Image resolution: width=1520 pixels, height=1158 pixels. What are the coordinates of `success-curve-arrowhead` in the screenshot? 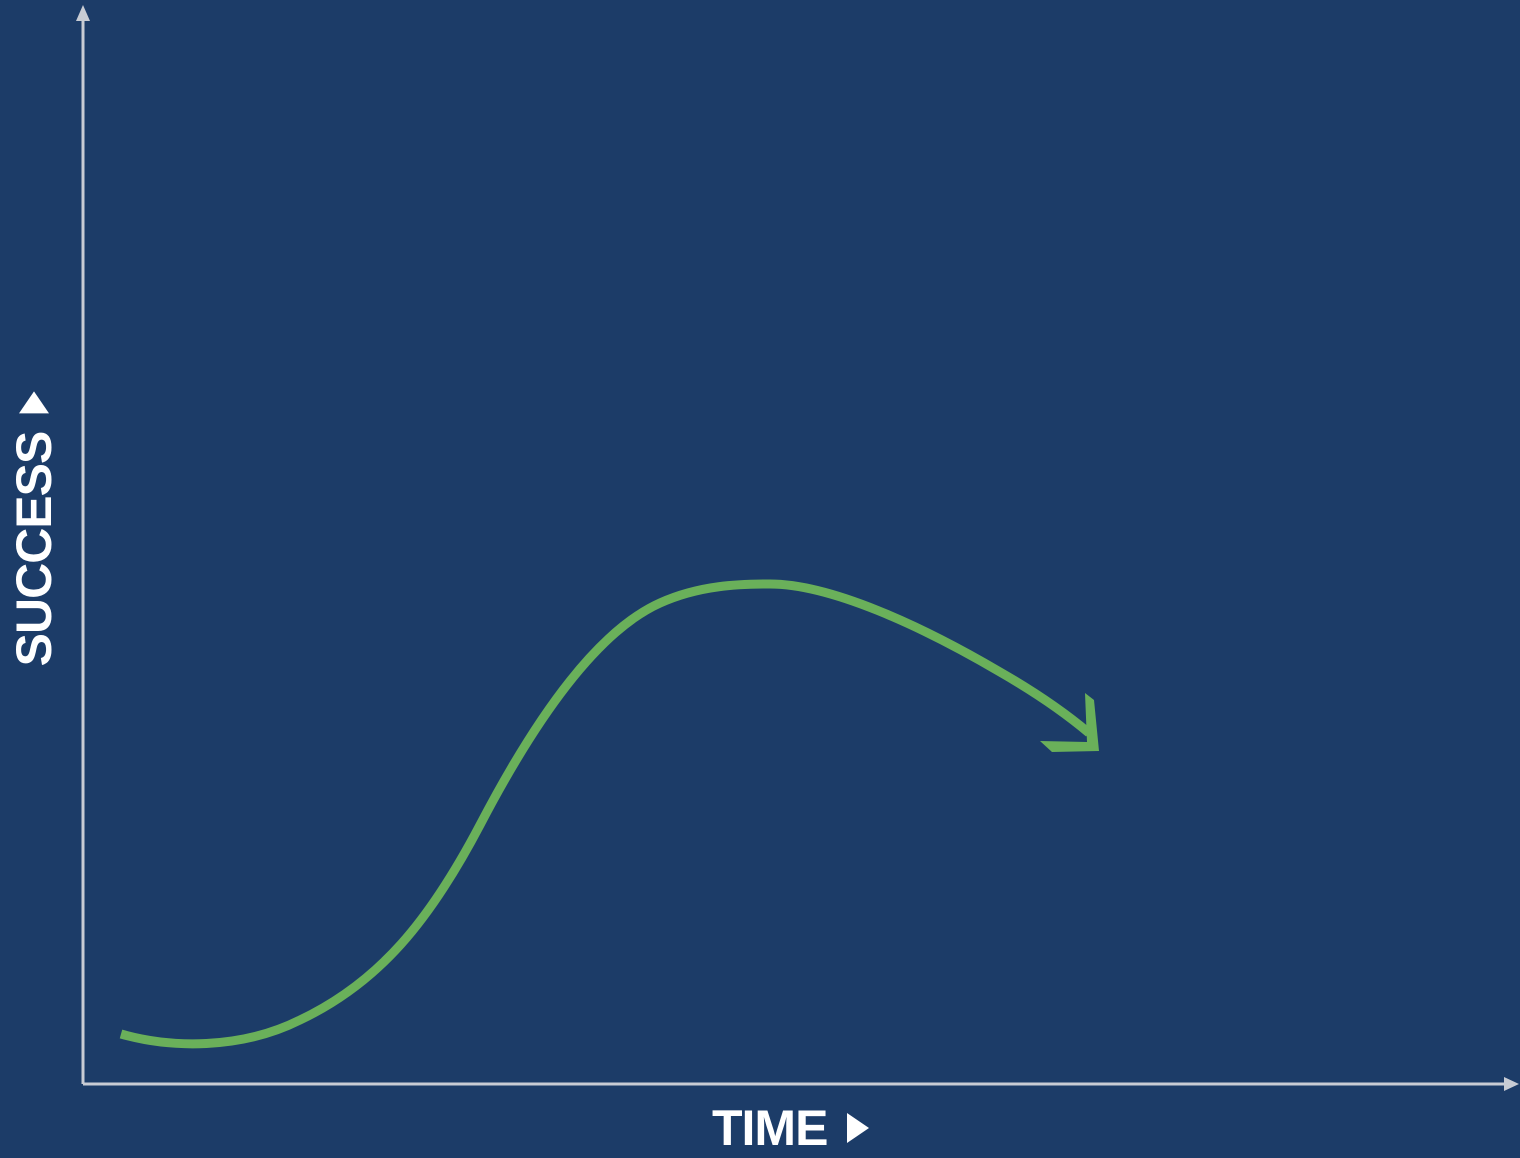 It's located at (1069, 722).